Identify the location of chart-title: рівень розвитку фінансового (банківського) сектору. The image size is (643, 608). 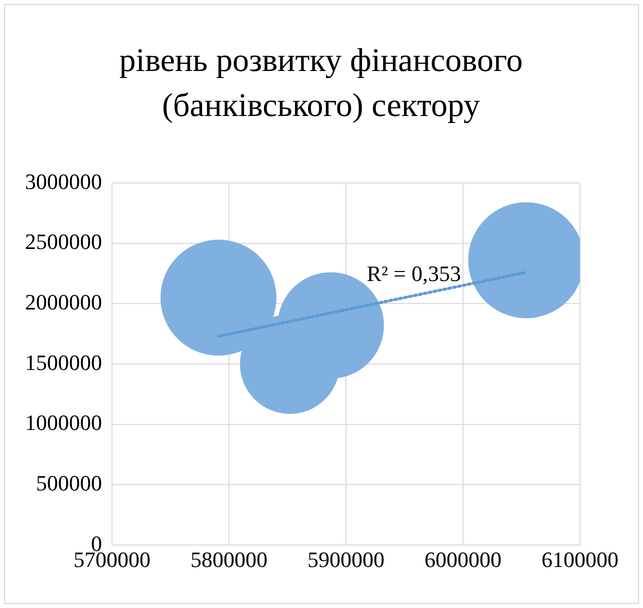
(321, 84).